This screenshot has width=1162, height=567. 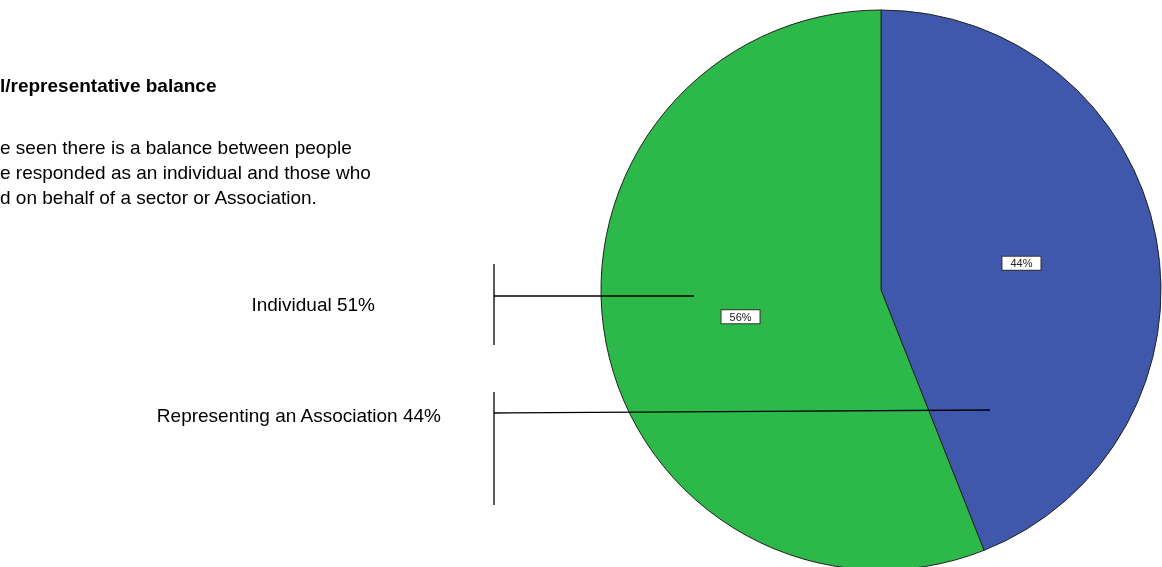 What do you see at coordinates (108, 85) in the screenshot?
I see `text: l/representative balance` at bounding box center [108, 85].